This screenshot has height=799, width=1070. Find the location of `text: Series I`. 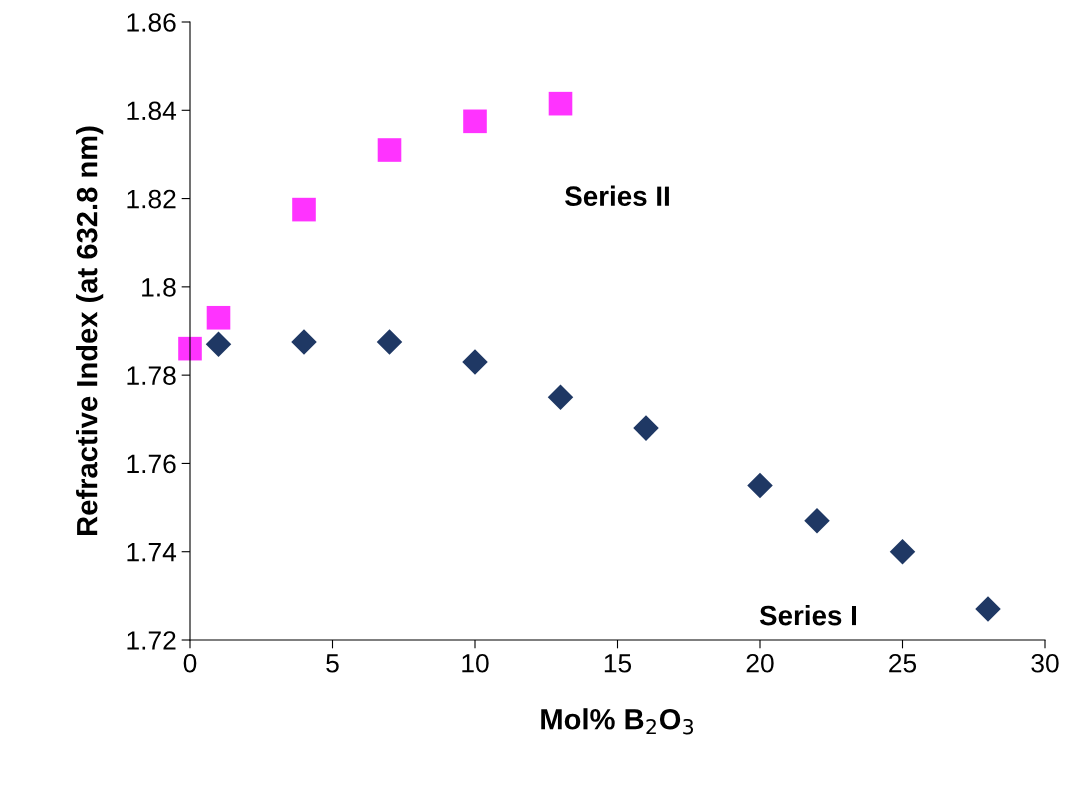

text: Series I is located at coordinates (808, 615).